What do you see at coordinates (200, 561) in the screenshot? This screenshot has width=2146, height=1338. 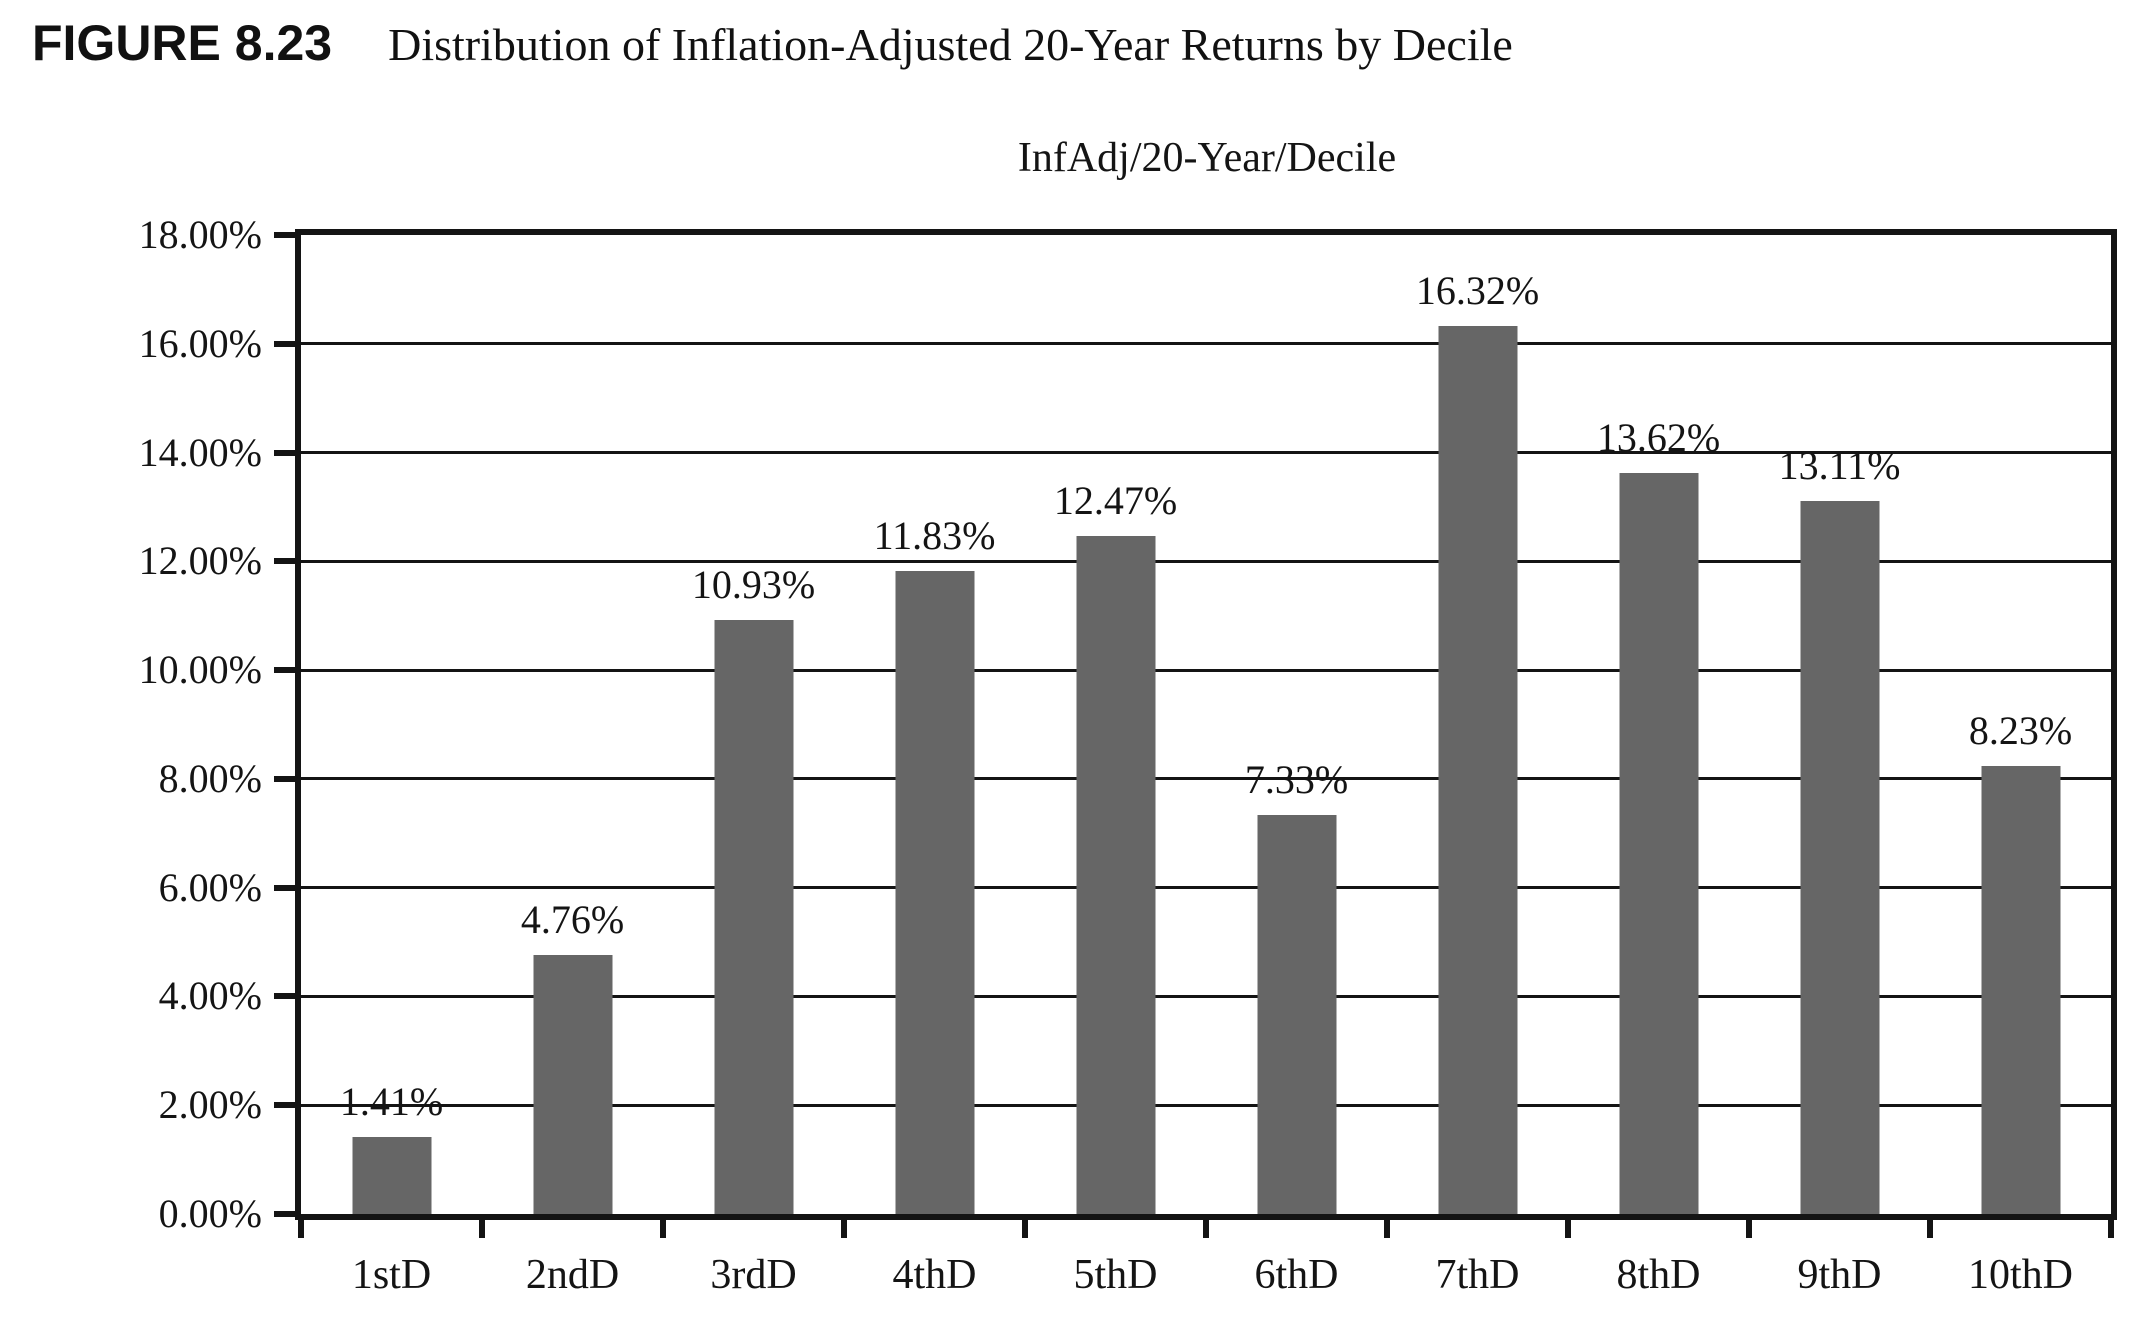 I see `y-axis-tick-label: 12.00%` at bounding box center [200, 561].